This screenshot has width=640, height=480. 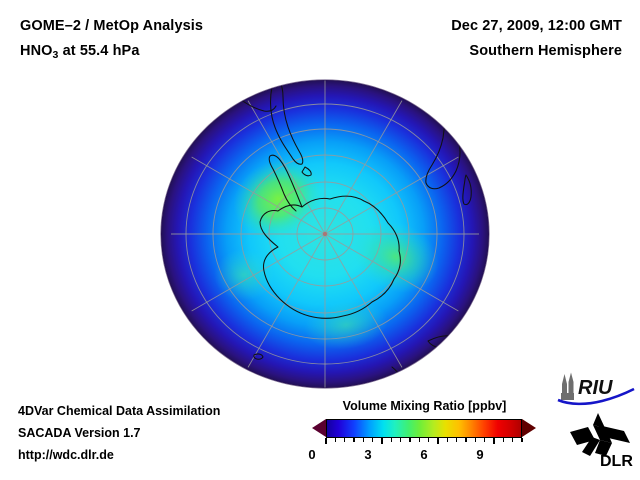 What do you see at coordinates (112, 26) in the screenshot?
I see `analysis-title: GOME–2 / MetOp Analysis` at bounding box center [112, 26].